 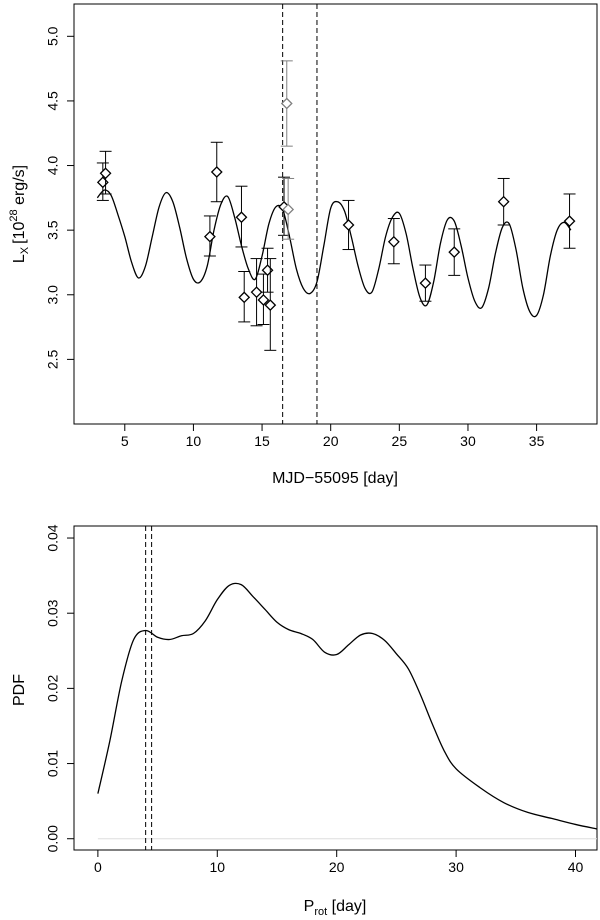 I want to click on lightcurve-y-tick-label: 2.5, so click(x=53, y=359).